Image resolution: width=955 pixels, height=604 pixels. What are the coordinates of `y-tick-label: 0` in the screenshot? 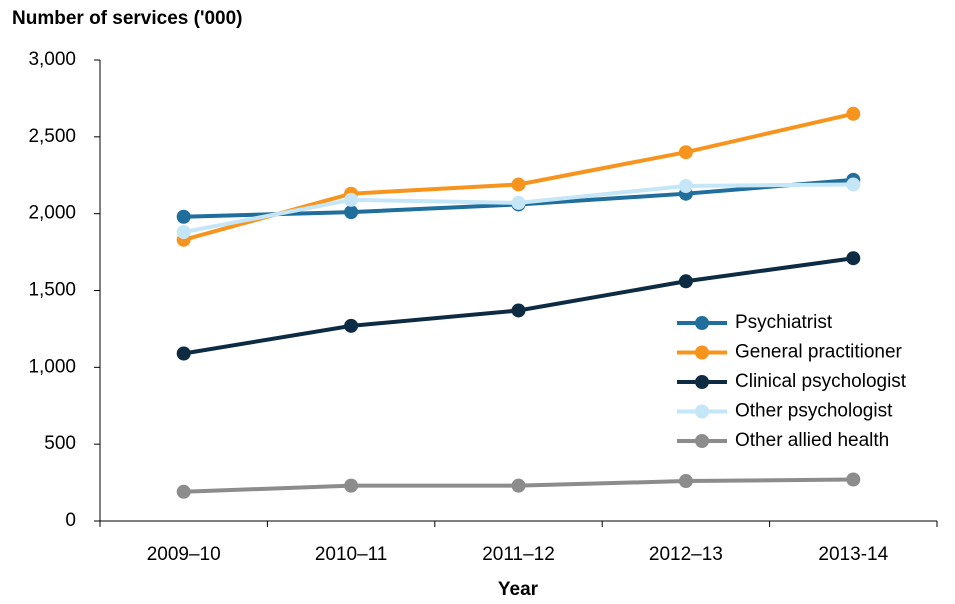 It's located at (70, 520).